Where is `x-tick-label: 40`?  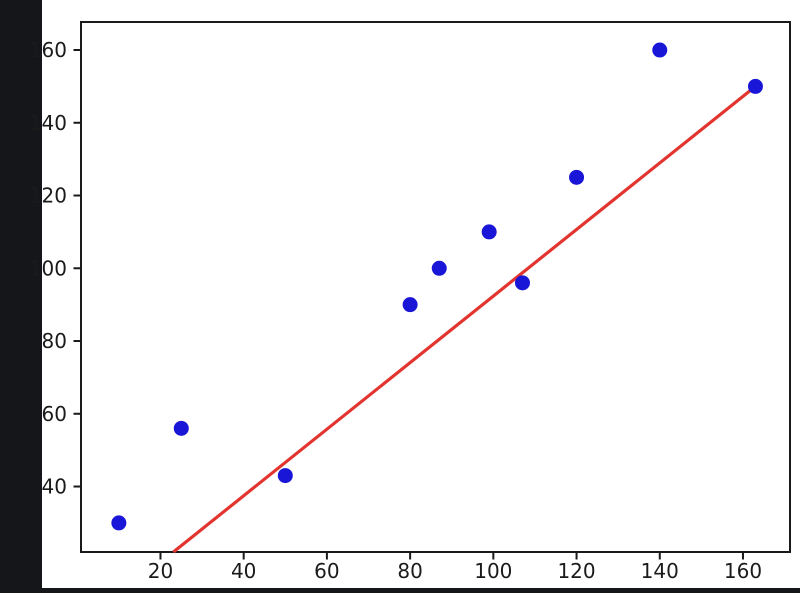
x-tick-label: 40 is located at coordinates (243, 571).